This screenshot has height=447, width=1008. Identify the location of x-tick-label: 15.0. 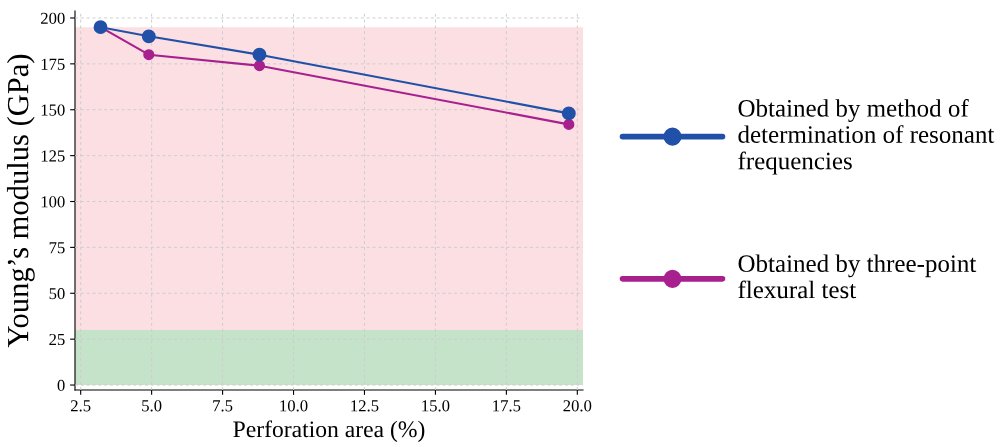
(436, 406).